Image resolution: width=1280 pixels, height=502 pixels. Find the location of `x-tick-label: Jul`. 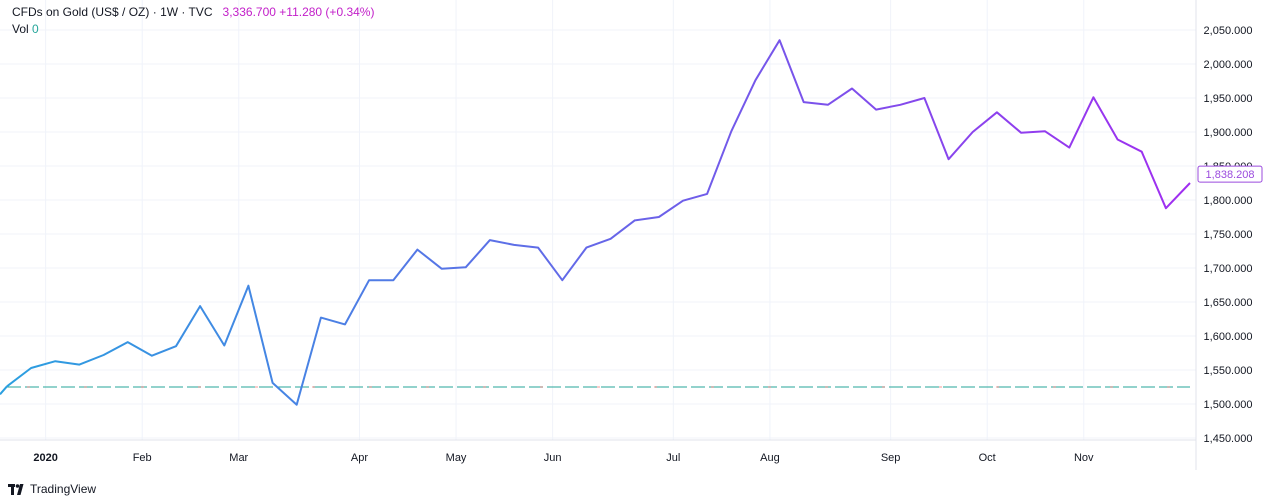

x-tick-label: Jul is located at coordinates (673, 458).